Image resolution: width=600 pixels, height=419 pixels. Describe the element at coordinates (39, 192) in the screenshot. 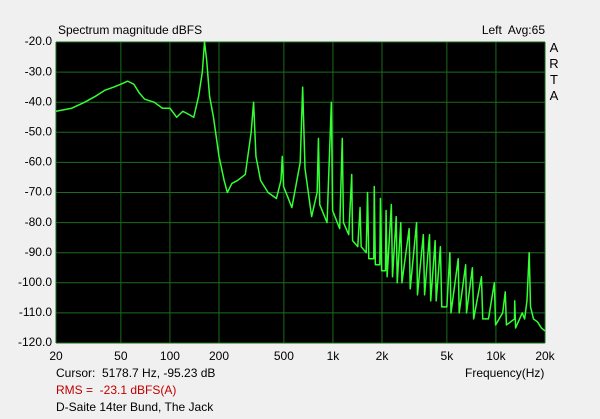

I see `y-tick-label: -70.0` at that location.